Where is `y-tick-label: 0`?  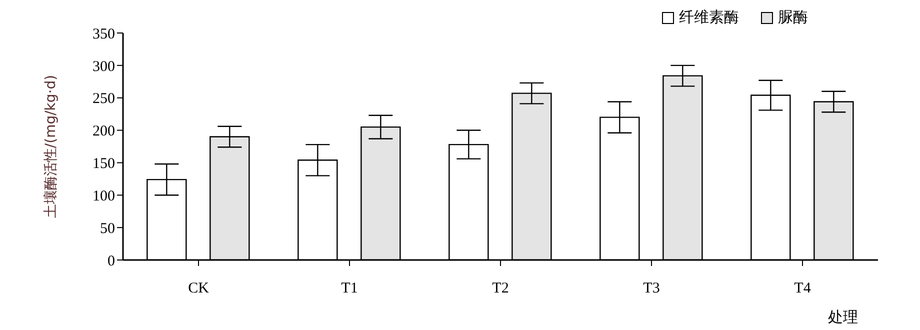
y-tick-label: 0 is located at coordinates (111, 261).